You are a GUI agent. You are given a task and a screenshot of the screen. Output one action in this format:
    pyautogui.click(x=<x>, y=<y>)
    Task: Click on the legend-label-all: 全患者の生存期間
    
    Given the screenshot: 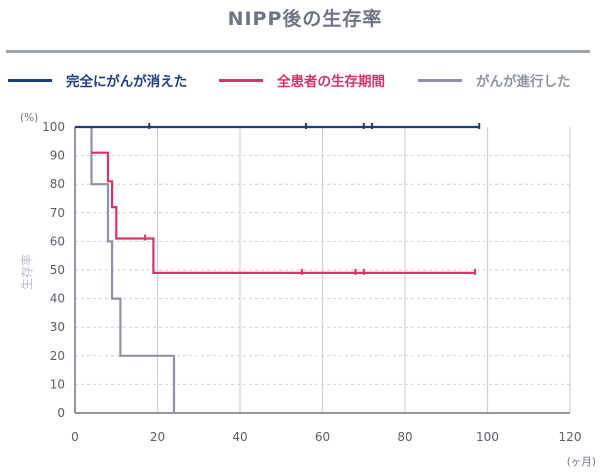 What is the action you would take?
    pyautogui.click(x=331, y=82)
    